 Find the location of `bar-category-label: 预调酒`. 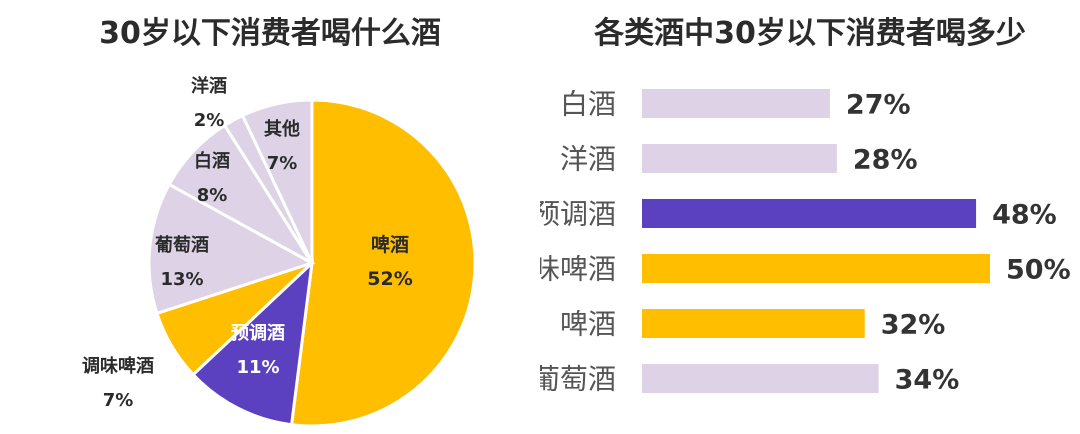

bar-category-label: 预调酒 is located at coordinates (578, 214).